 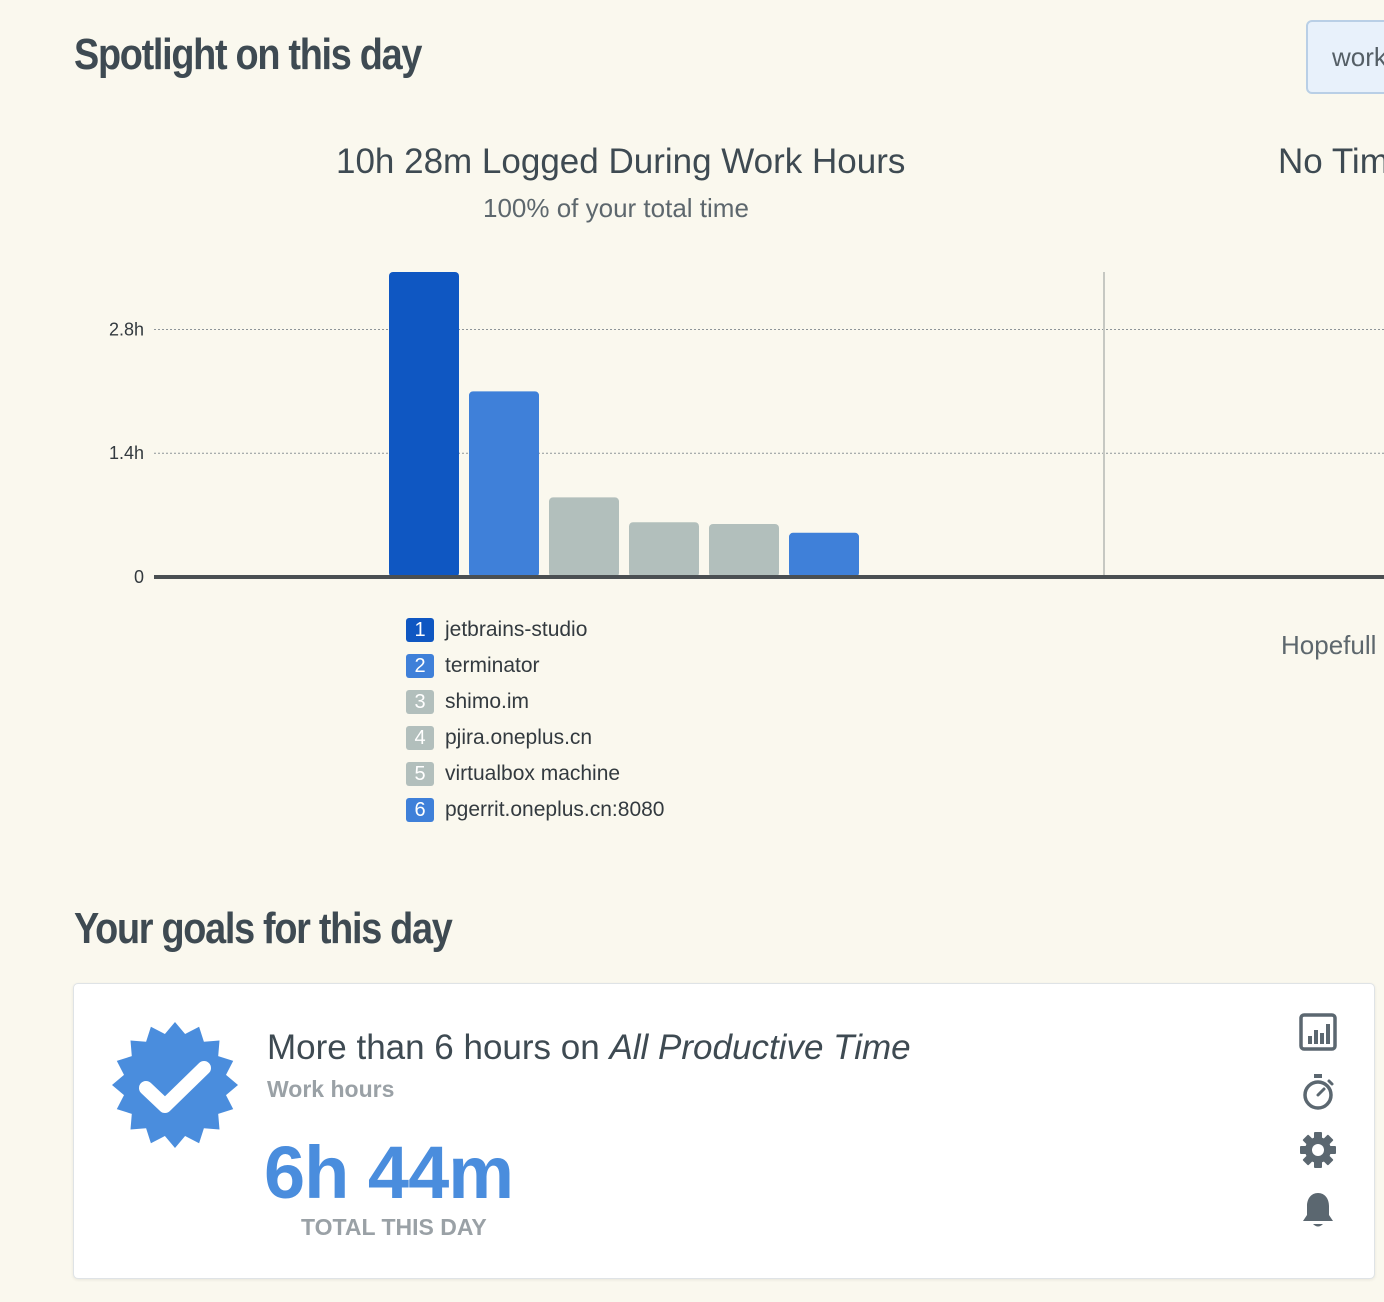 I want to click on spotlight-title: Spotlight on this day, so click(x=248, y=54).